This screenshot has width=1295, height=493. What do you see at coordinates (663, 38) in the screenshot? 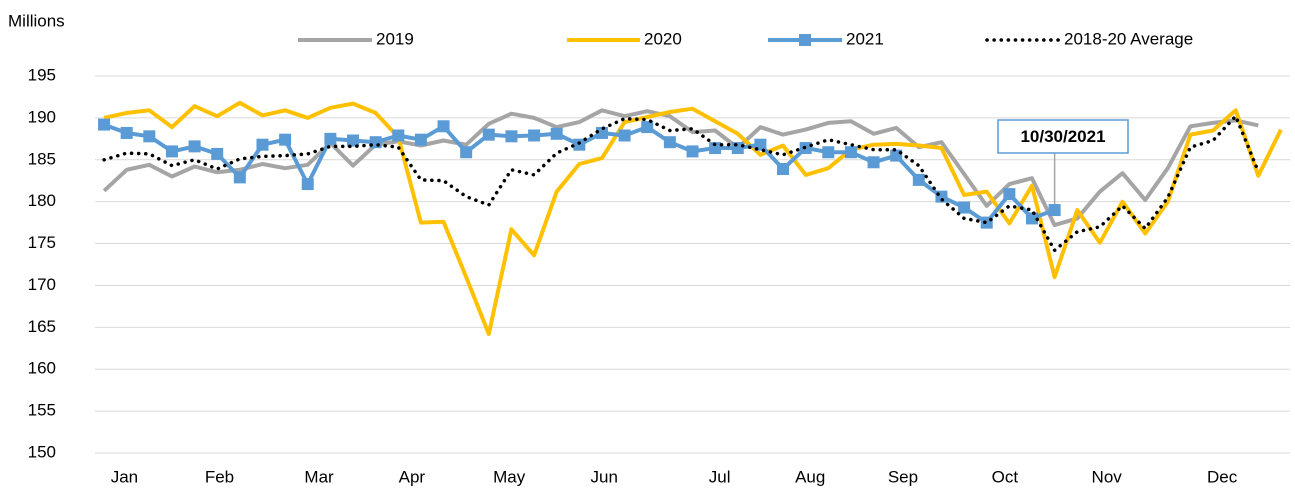
I see `legend-label: 2020` at bounding box center [663, 38].